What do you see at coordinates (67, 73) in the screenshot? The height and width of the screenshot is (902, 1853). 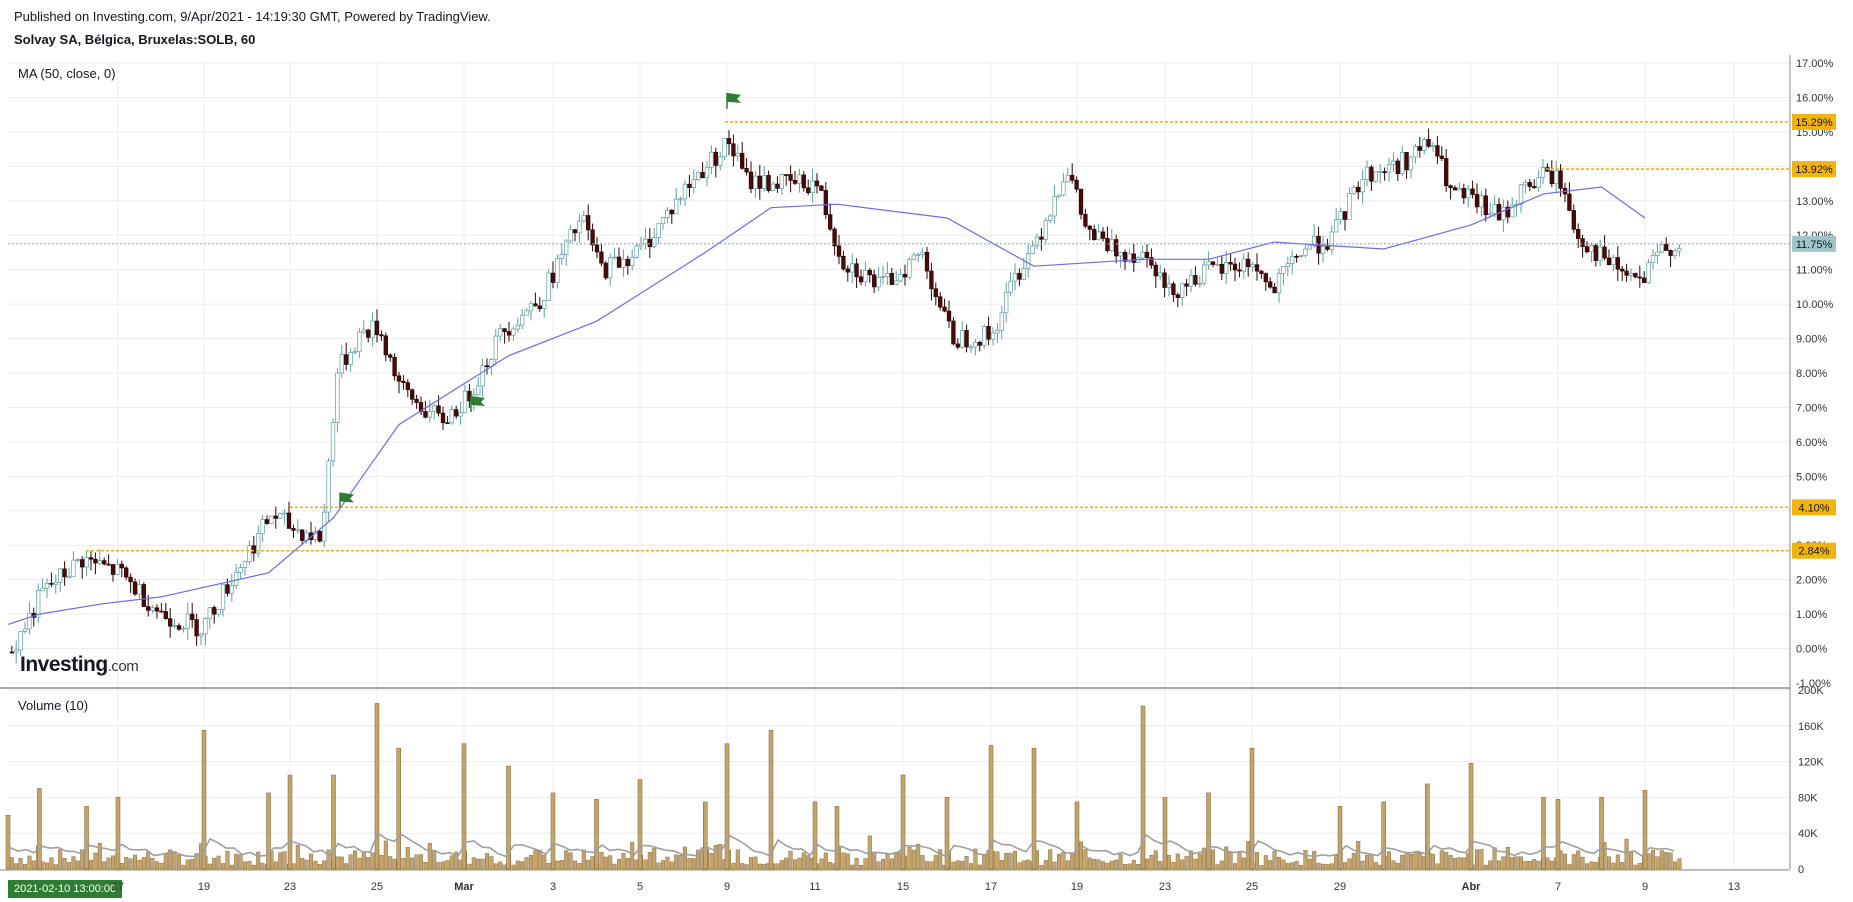 I see `ma-indicator-label: MA (50, close, 0)` at bounding box center [67, 73].